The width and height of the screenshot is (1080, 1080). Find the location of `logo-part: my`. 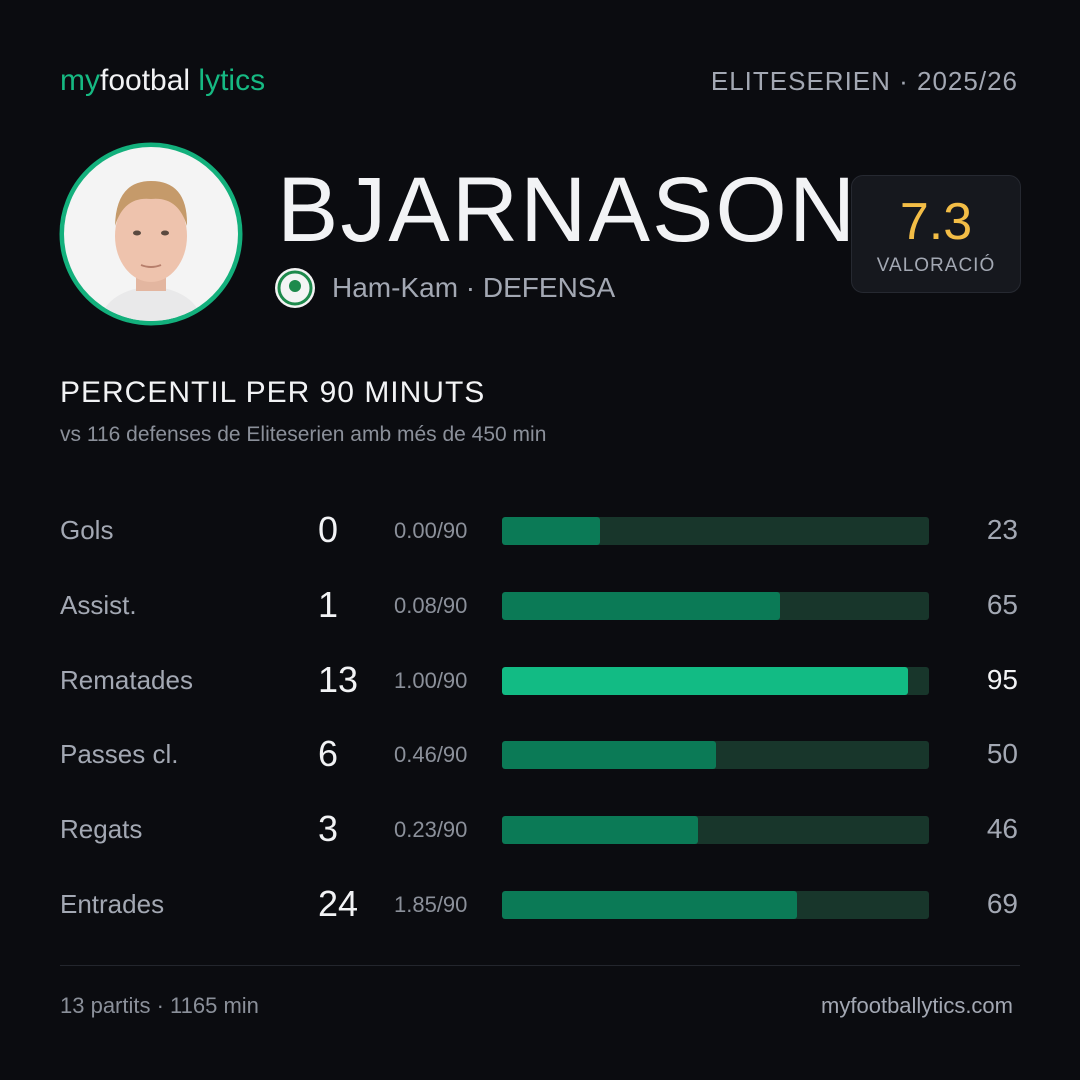

logo-part: my is located at coordinates (80, 80).